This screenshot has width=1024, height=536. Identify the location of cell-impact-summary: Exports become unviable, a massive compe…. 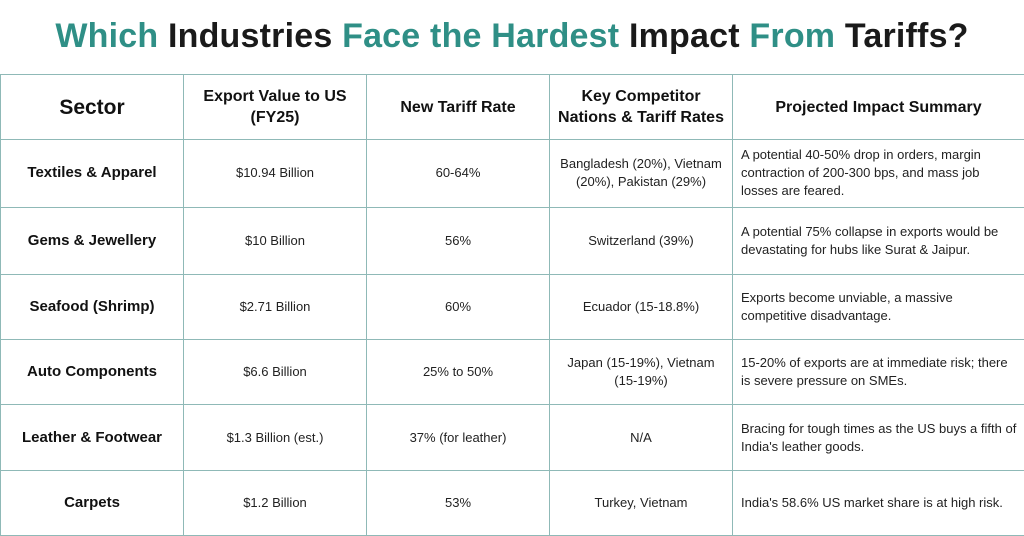
(878, 307).